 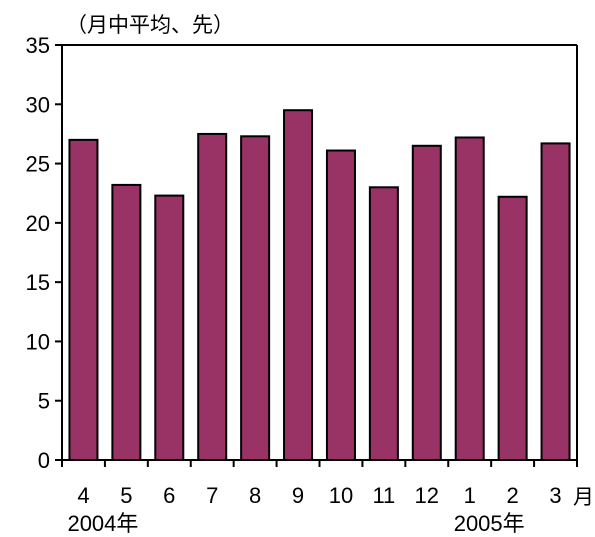 What do you see at coordinates (470, 495) in the screenshot?
I see `x-tick-label-1: 1` at bounding box center [470, 495].